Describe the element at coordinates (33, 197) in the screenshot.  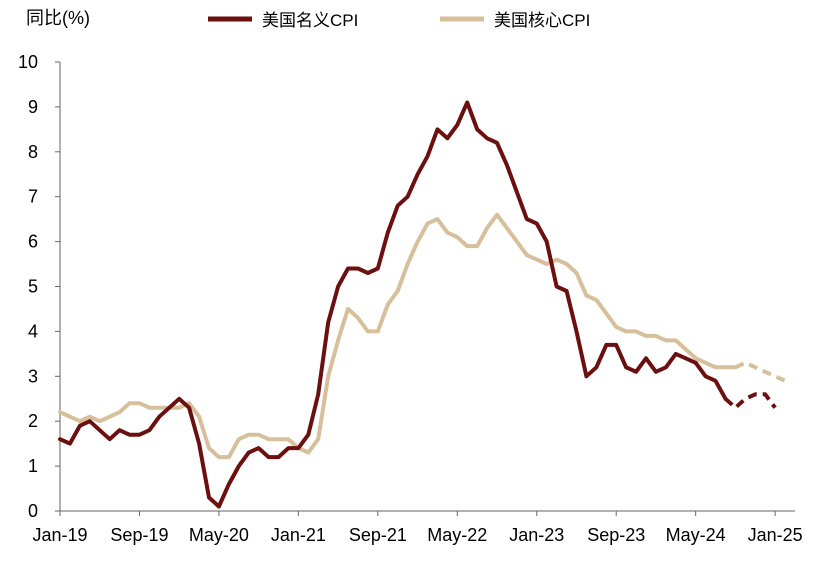
I see `y-tick-label: 7` at that location.